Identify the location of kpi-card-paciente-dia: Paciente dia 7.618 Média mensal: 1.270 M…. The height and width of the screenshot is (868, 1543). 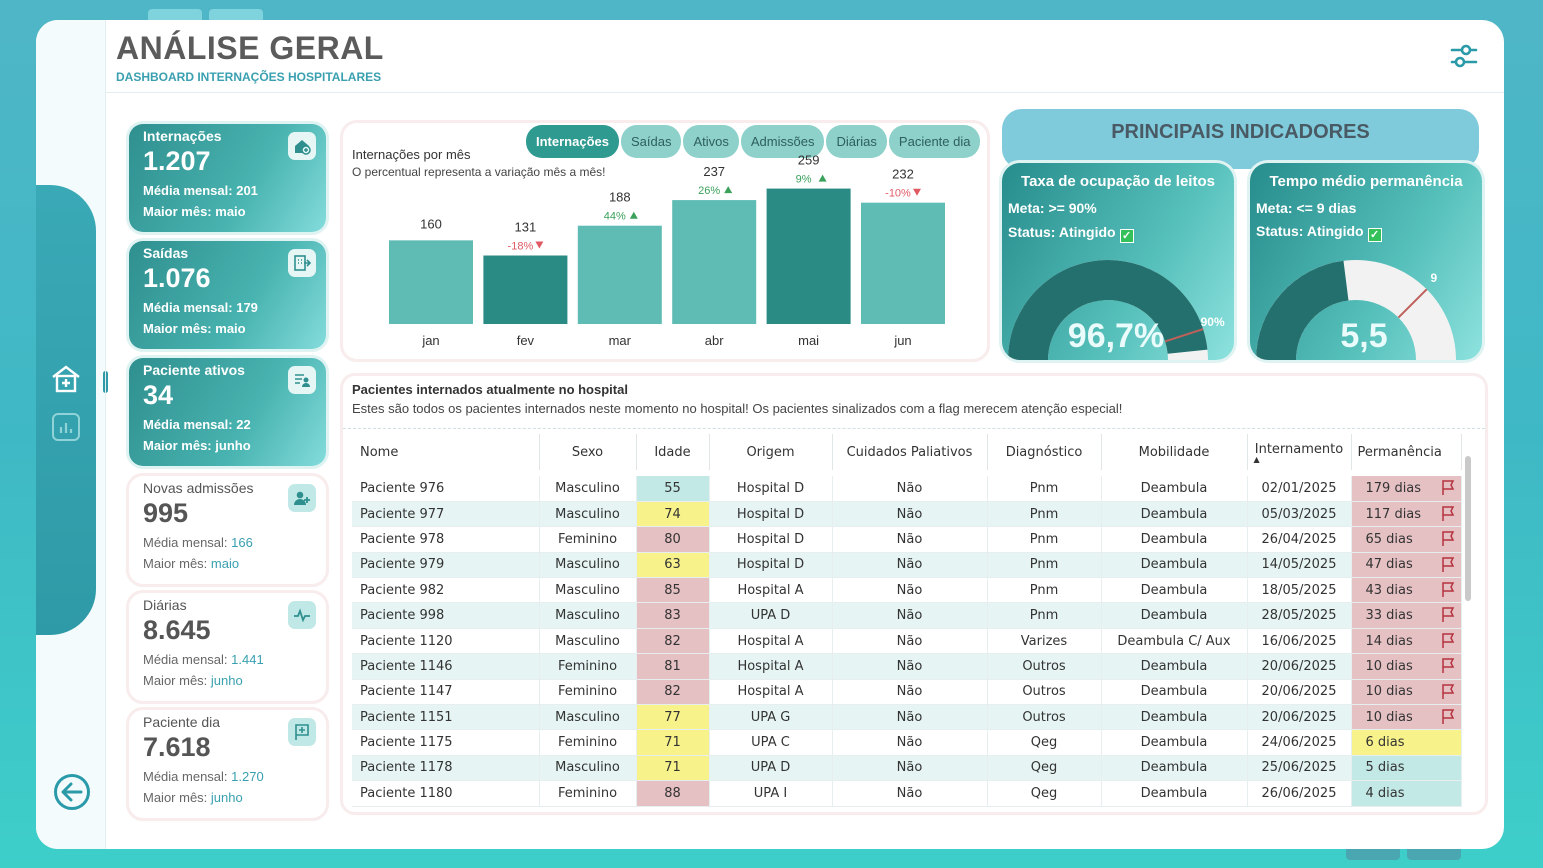
(227, 764).